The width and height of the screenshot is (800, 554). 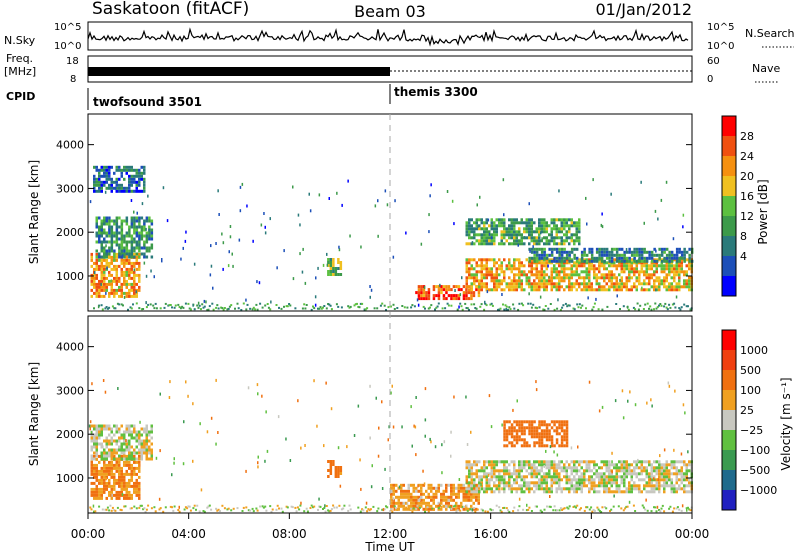 What do you see at coordinates (750, 370) in the screenshot?
I see `colorbar-tick: 500` at bounding box center [750, 370].